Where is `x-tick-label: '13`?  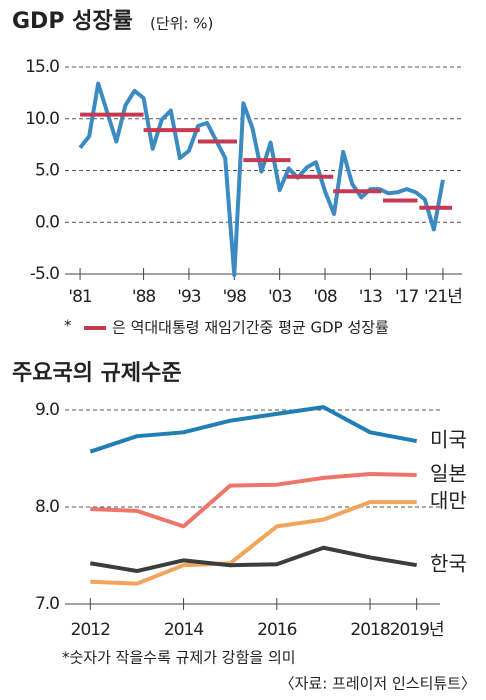
x-tick-label: '13 is located at coordinates (370, 297).